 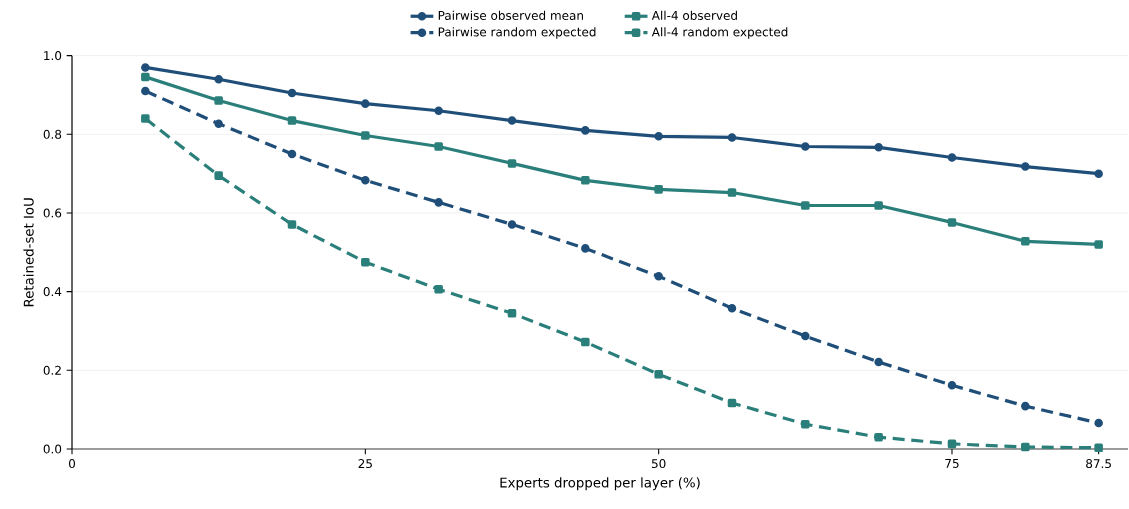 I want to click on y-tick-label: 0.0, so click(x=52, y=449).